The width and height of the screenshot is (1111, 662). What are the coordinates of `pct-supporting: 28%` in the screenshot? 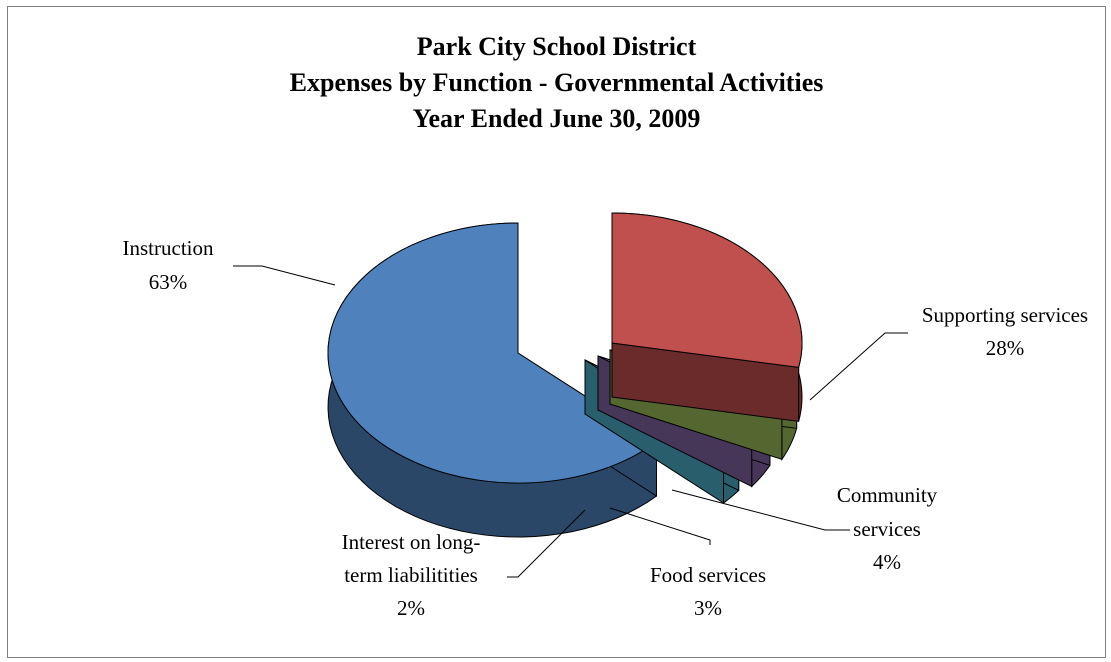 It's located at (1005, 348).